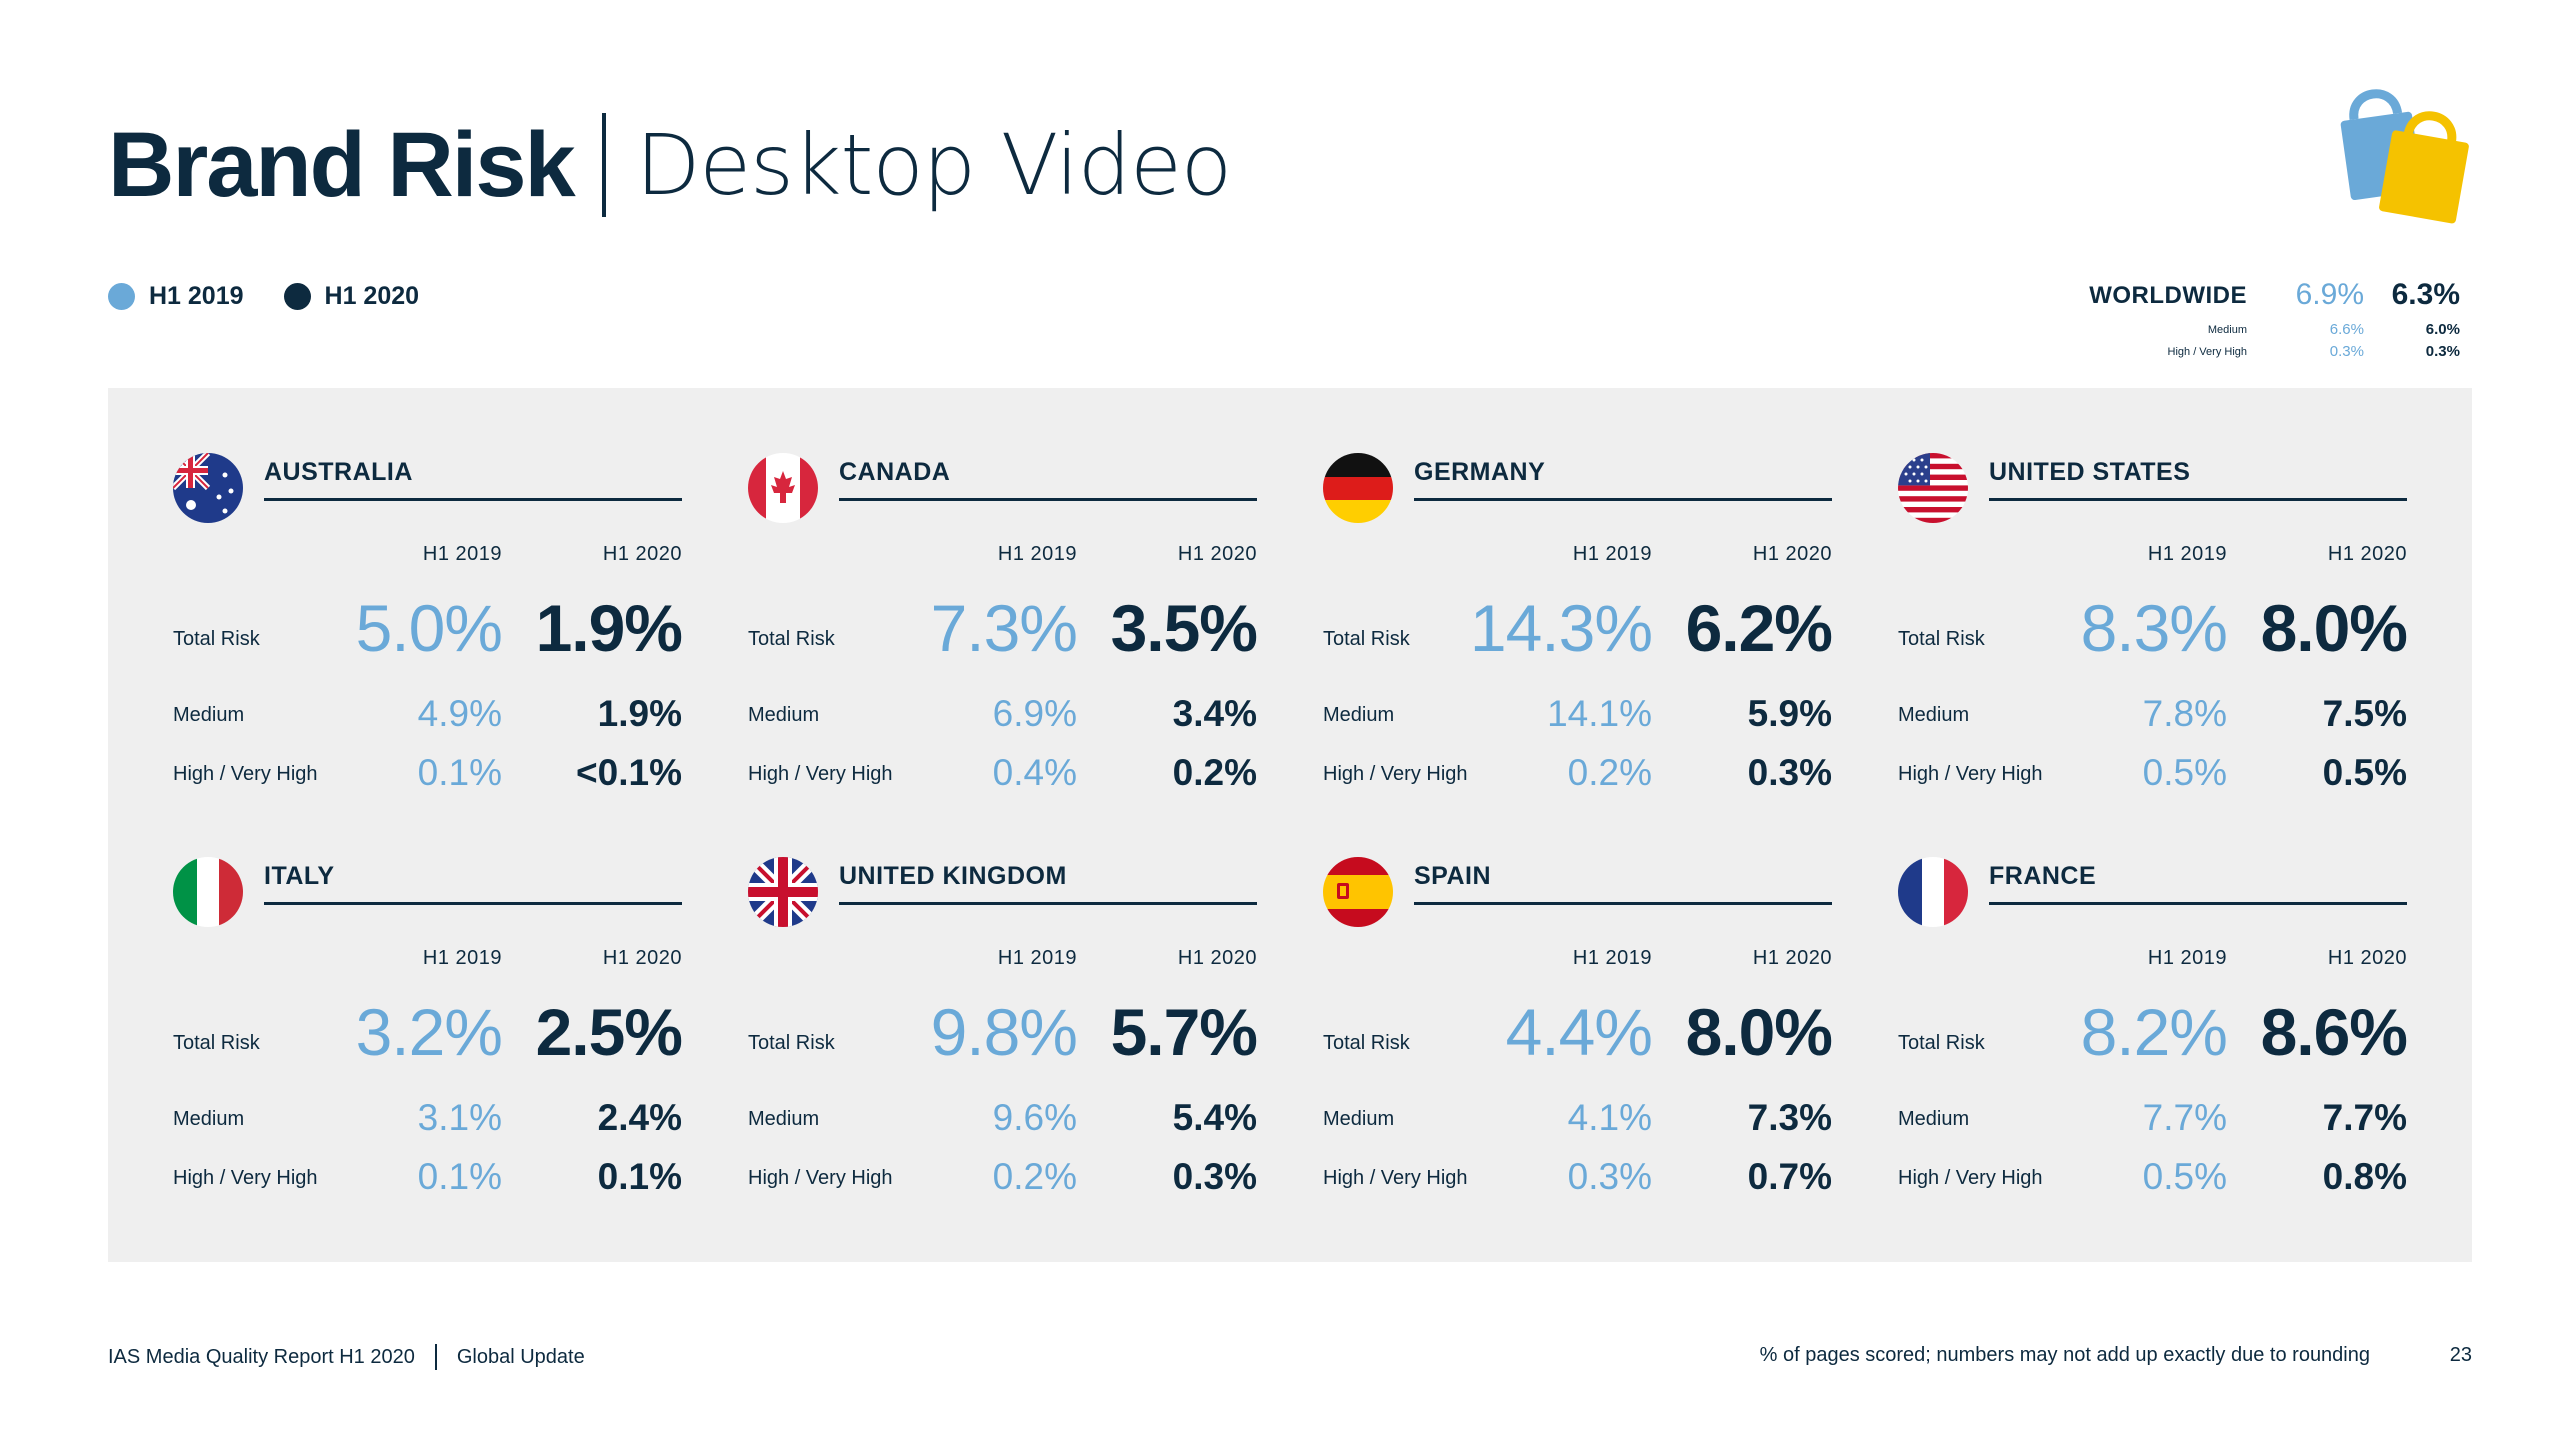 The height and width of the screenshot is (1440, 2560). Describe the element at coordinates (2346, 351) in the screenshot. I see `worldwide-high-2019: 0.3%` at that location.